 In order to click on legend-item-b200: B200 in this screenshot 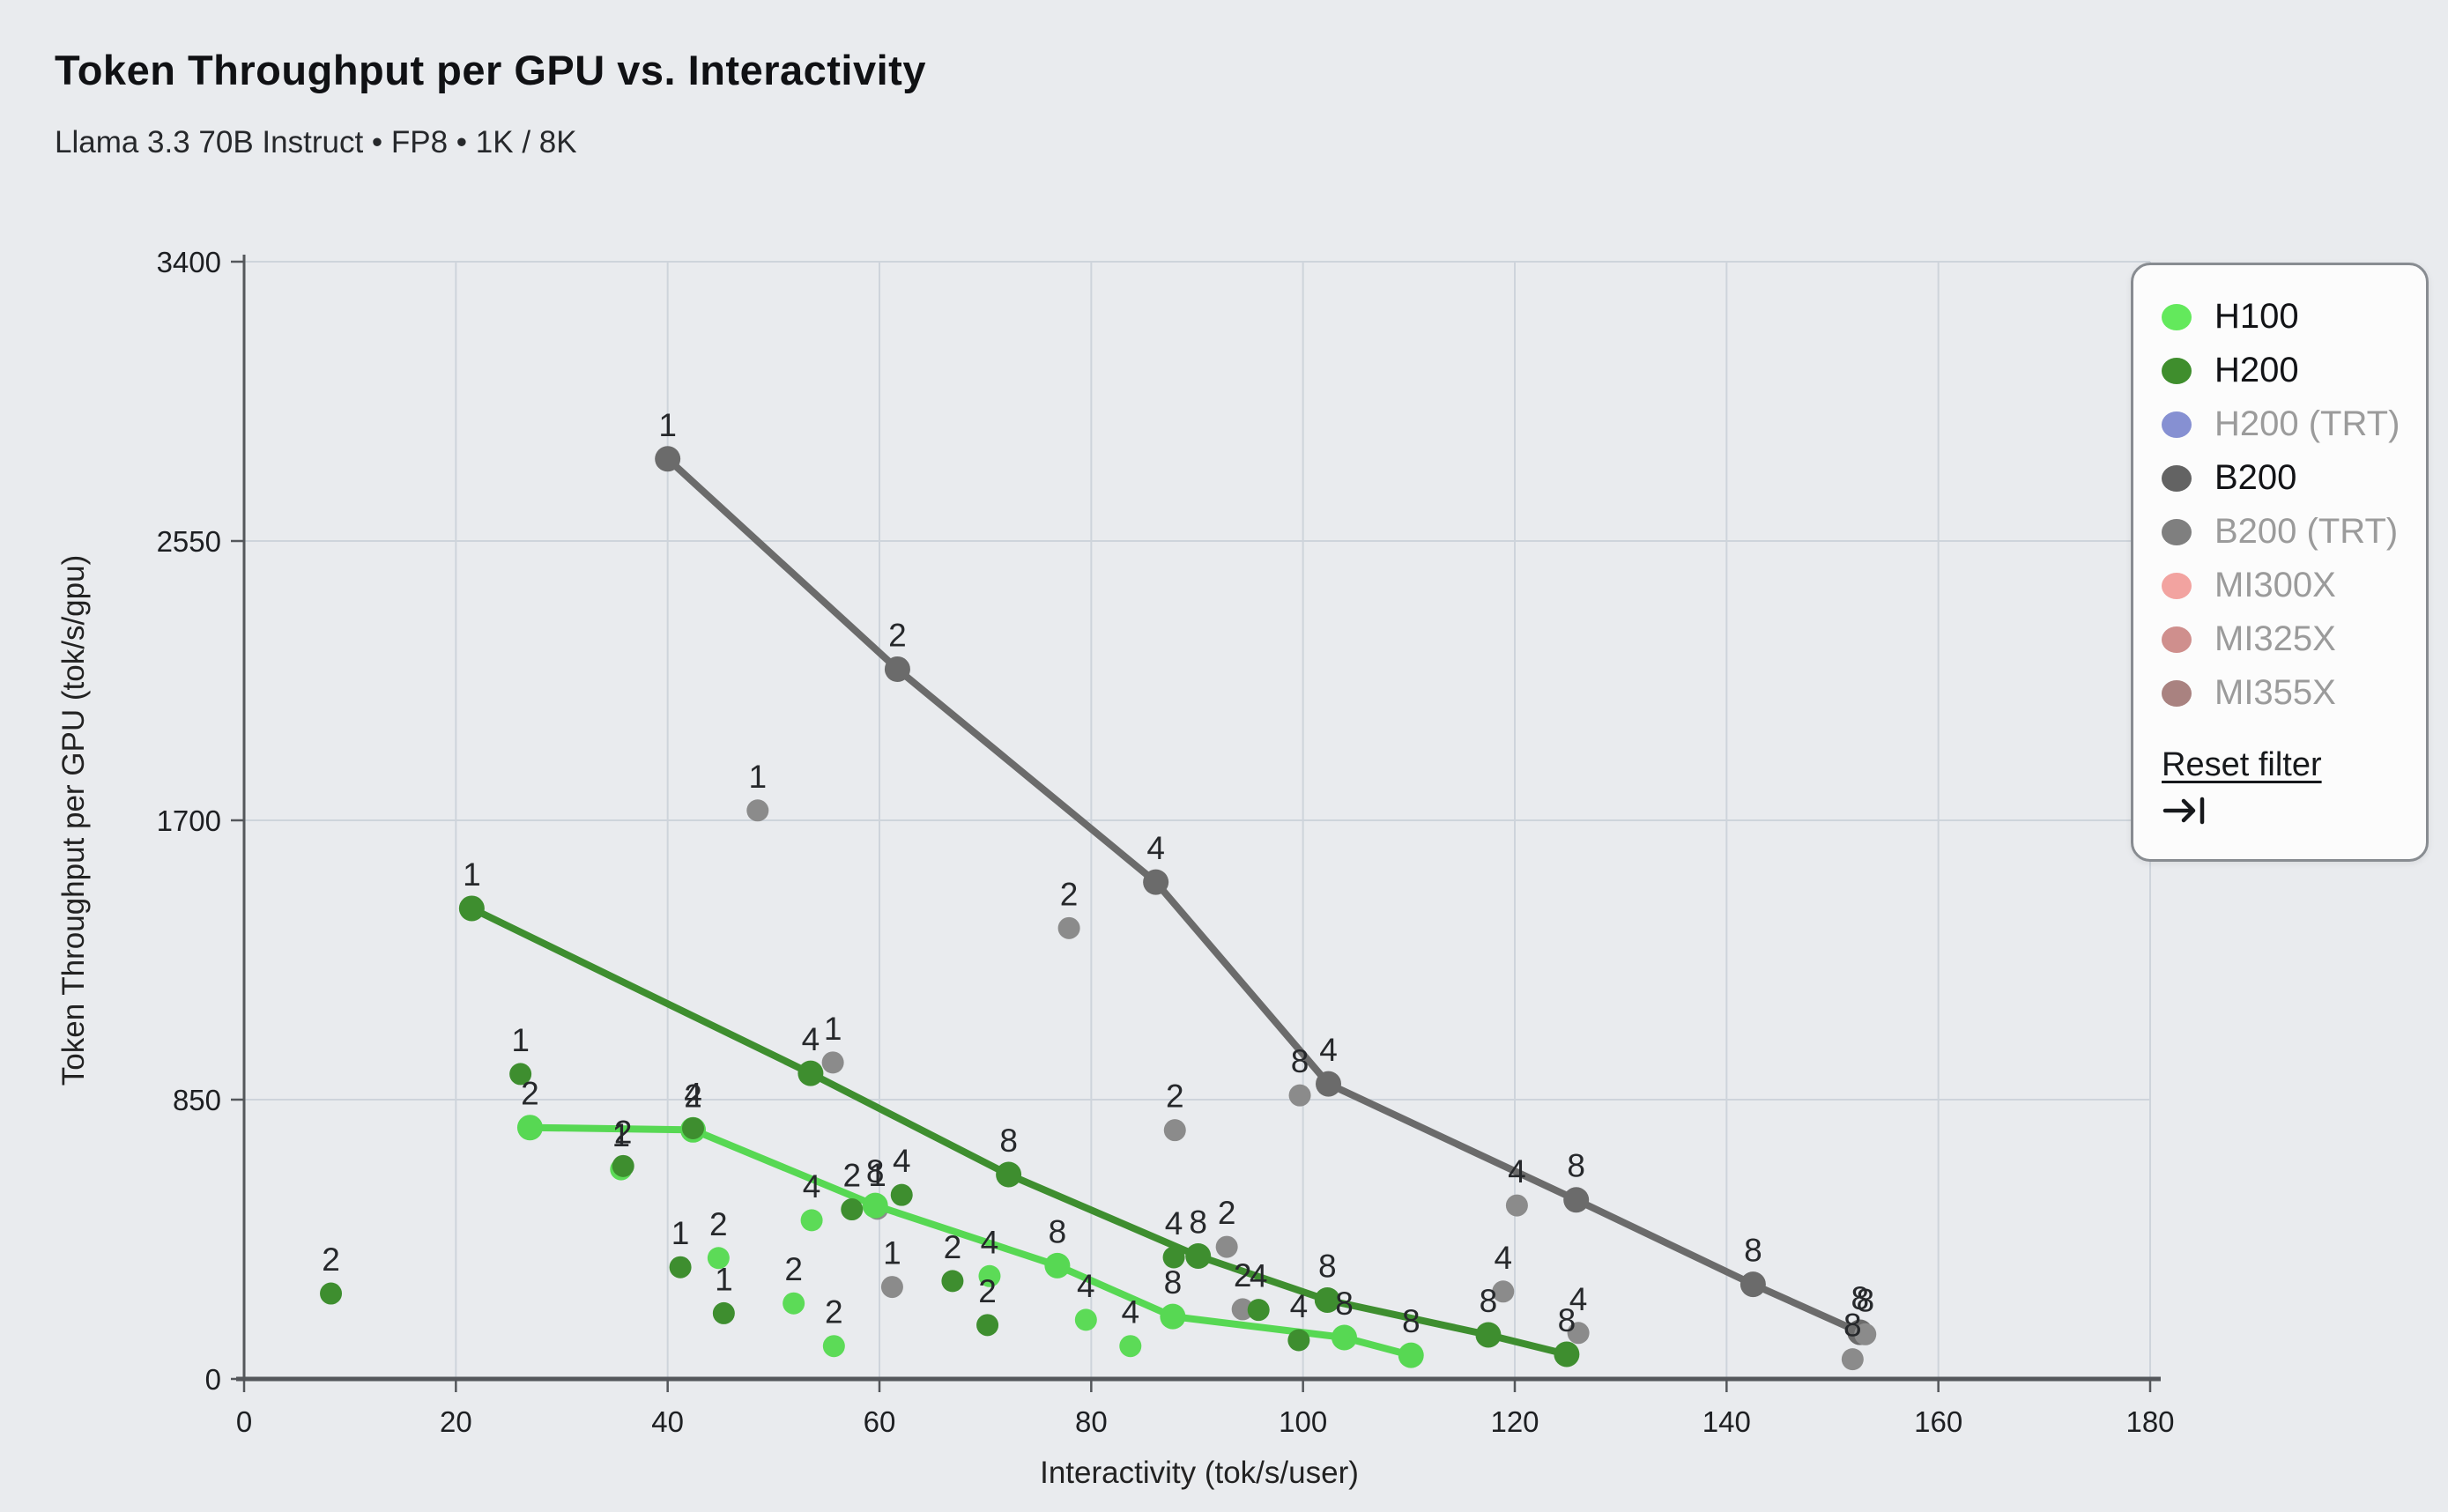, I will do `click(2281, 478)`.